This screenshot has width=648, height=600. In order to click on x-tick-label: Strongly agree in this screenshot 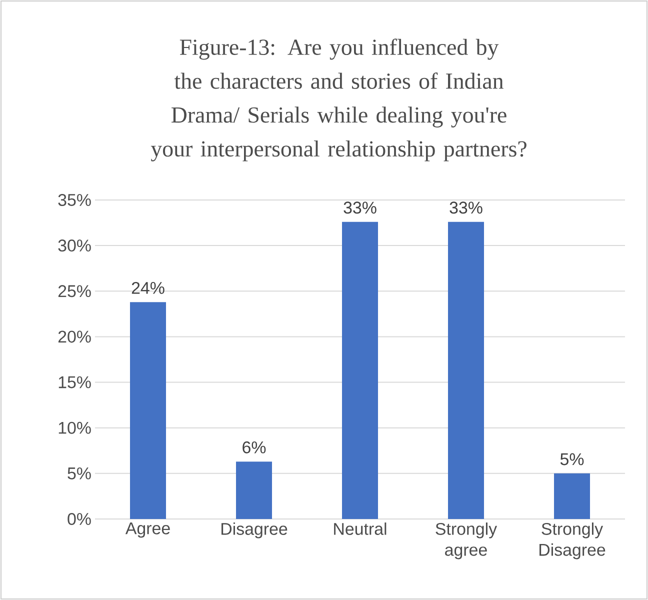, I will do `click(467, 541)`.